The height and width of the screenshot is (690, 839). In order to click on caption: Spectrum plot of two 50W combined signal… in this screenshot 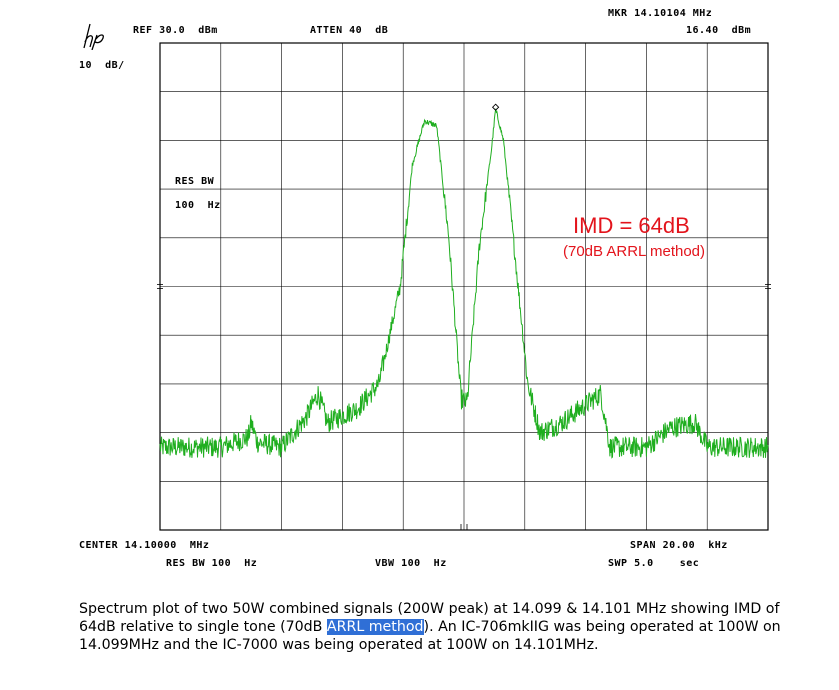, I will do `click(439, 627)`.